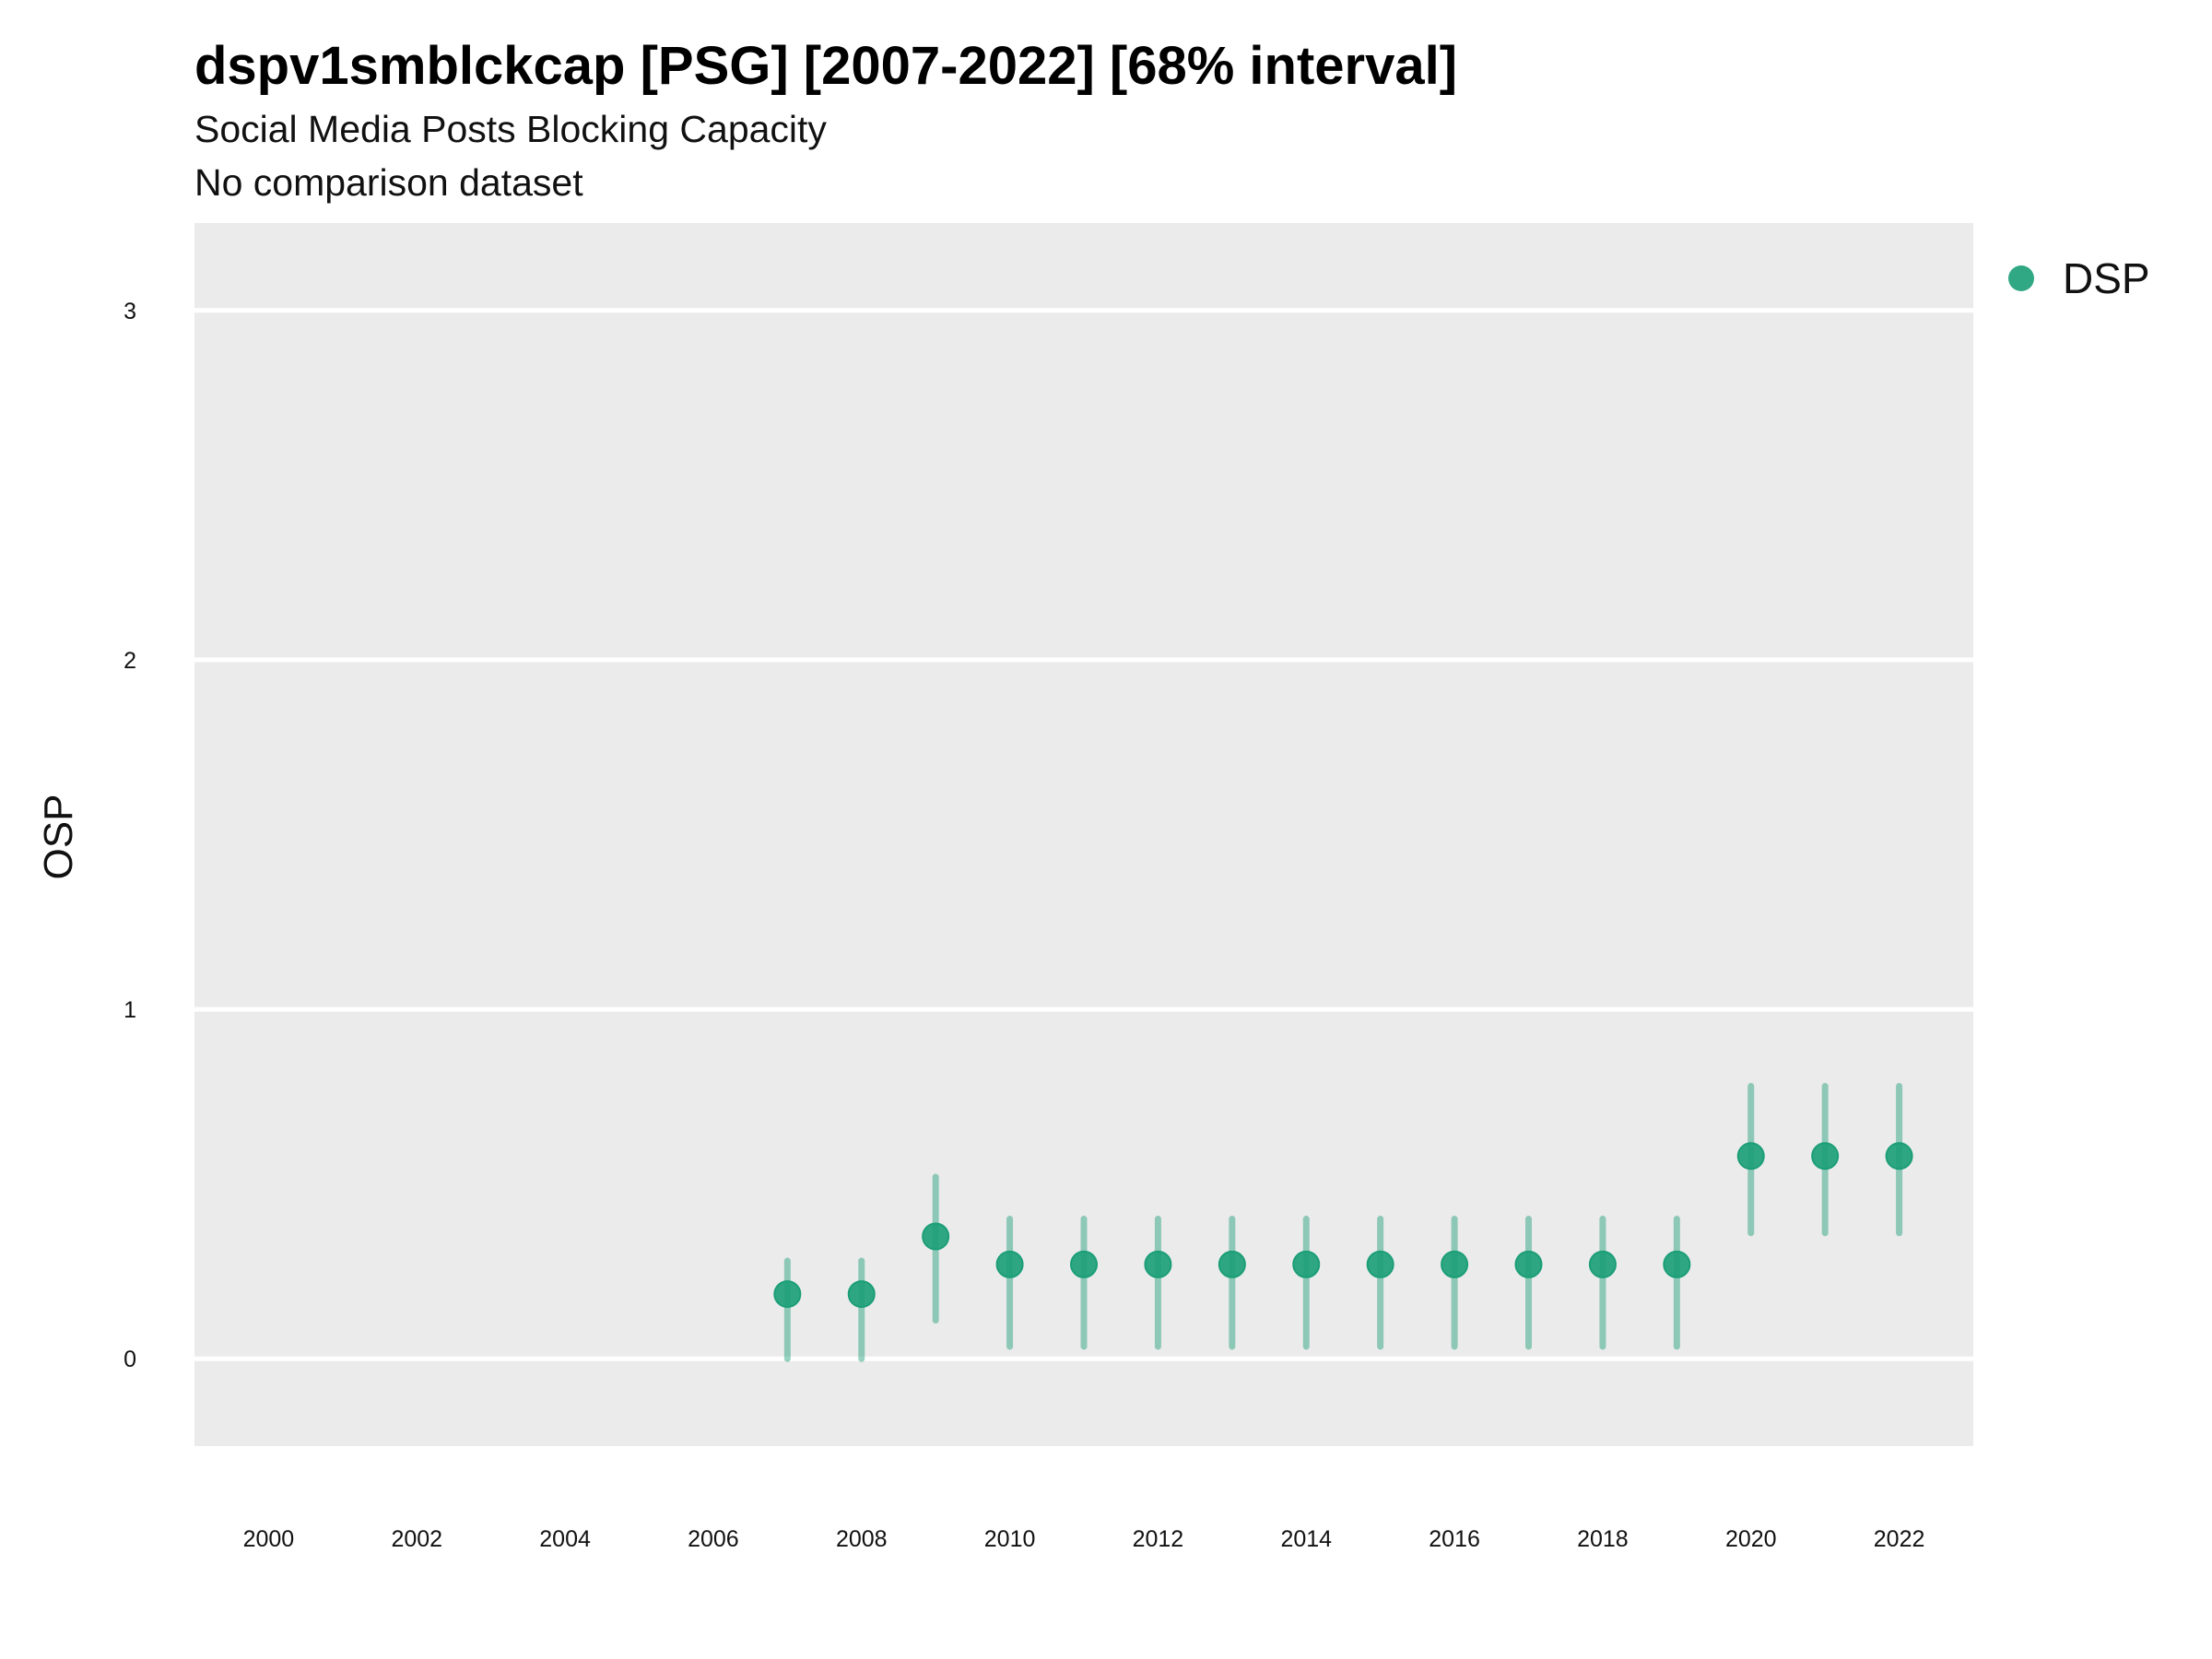 The width and height of the screenshot is (2212, 1659). What do you see at coordinates (2106, 278) in the screenshot?
I see `legend-label-dsp: DSP` at bounding box center [2106, 278].